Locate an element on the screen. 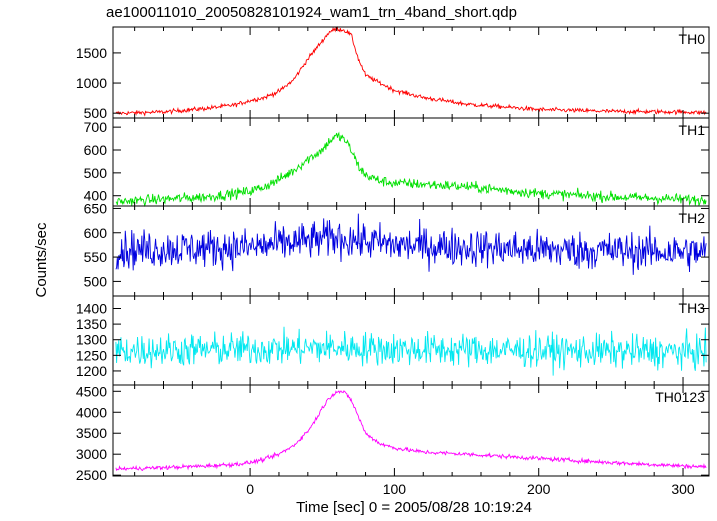 The width and height of the screenshot is (717, 521). y-tick-label: 1400 is located at coordinates (91, 308).